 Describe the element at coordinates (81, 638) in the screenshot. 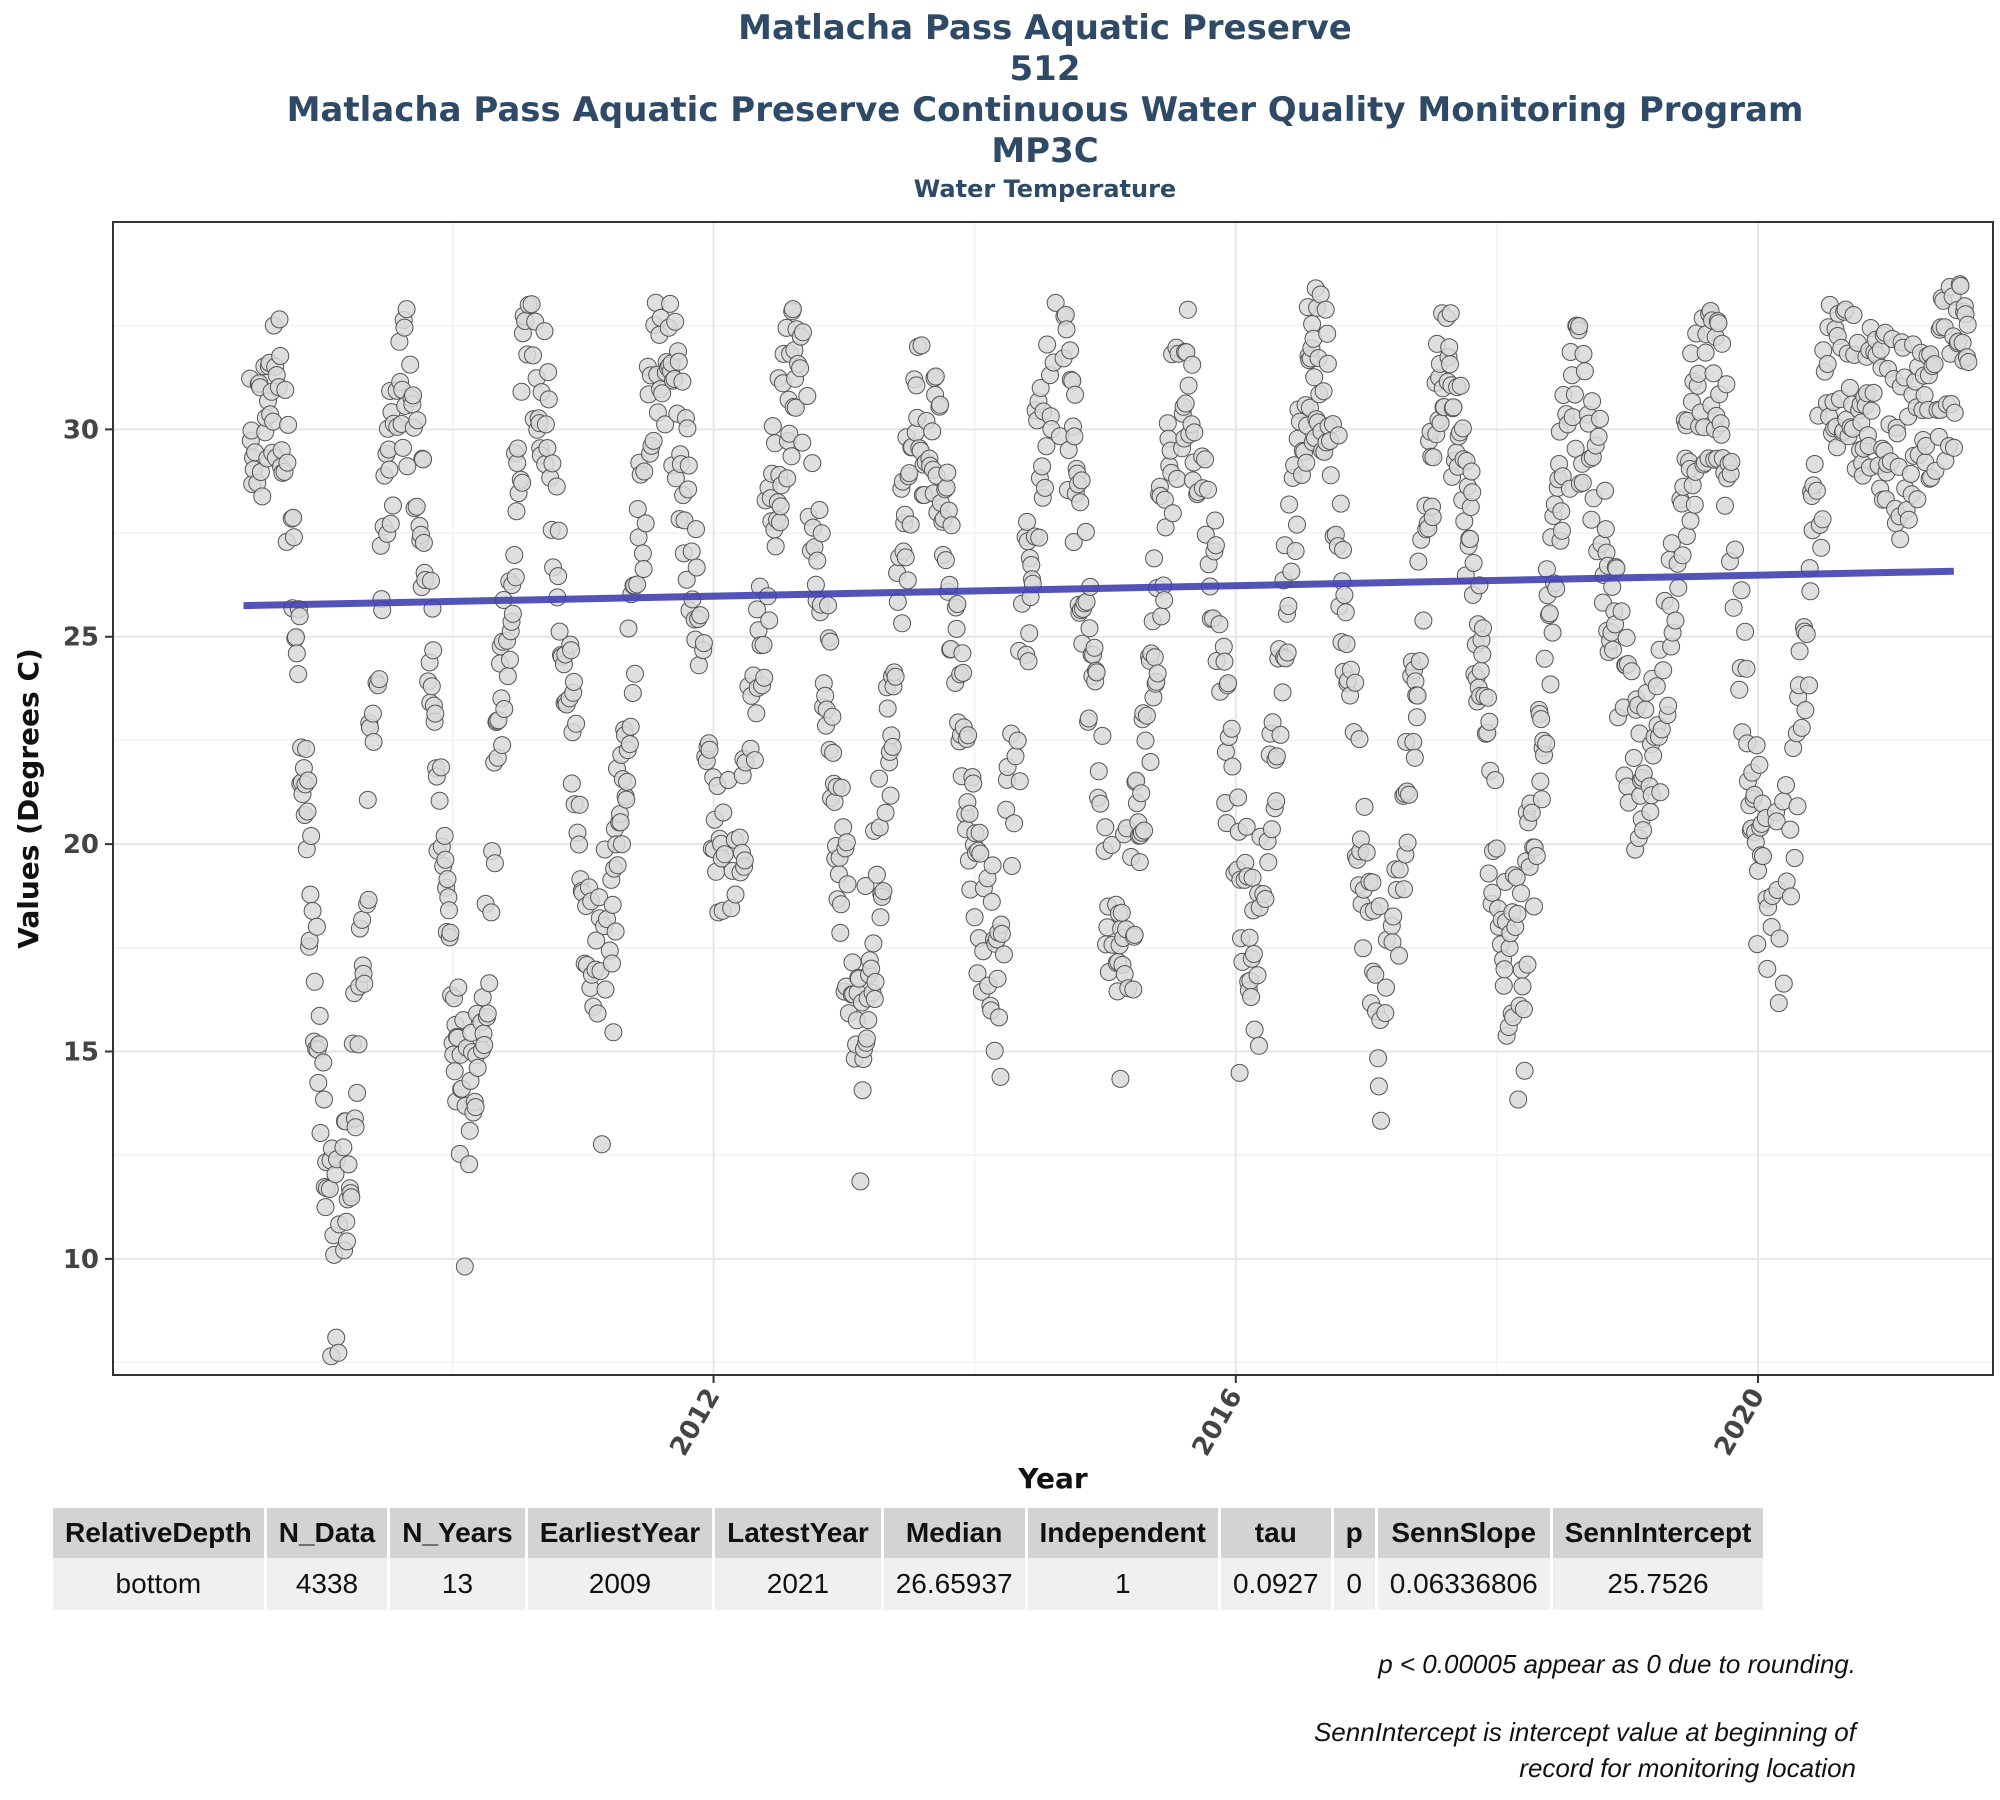

I see `y-tick-label: 25` at that location.